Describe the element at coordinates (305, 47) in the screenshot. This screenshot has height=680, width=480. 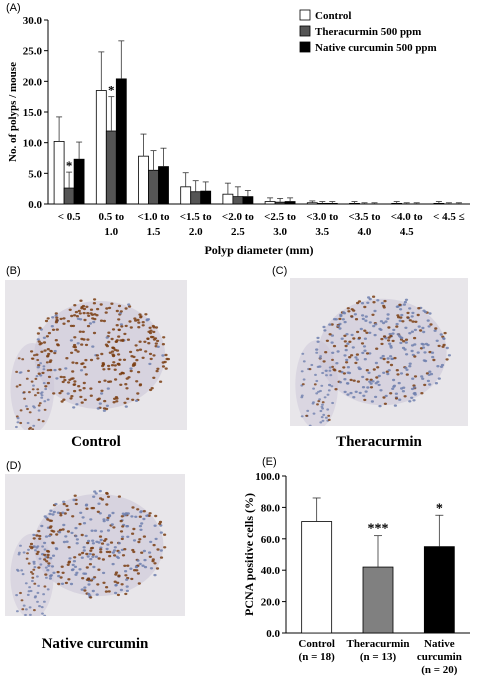
I see `legend-swatch` at that location.